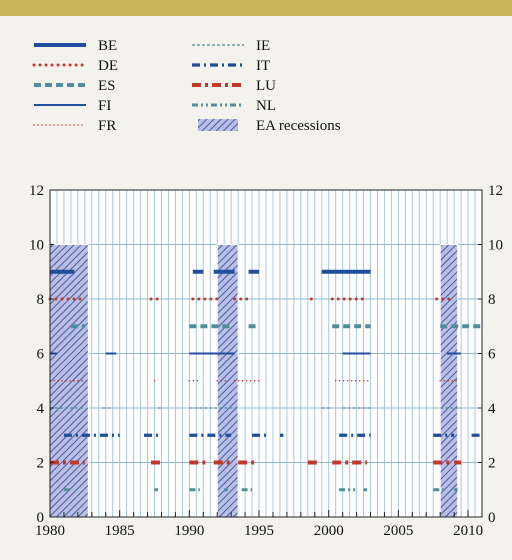  What do you see at coordinates (36, 246) in the screenshot?
I see `y-tick-label-left: 10` at bounding box center [36, 246].